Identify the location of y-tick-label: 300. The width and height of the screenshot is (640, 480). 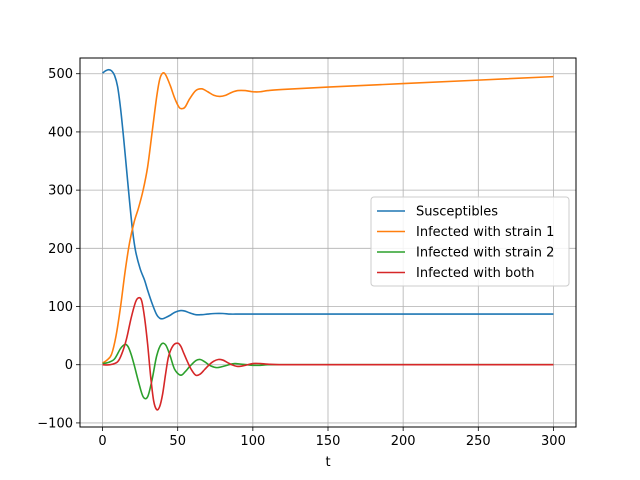
(60, 191).